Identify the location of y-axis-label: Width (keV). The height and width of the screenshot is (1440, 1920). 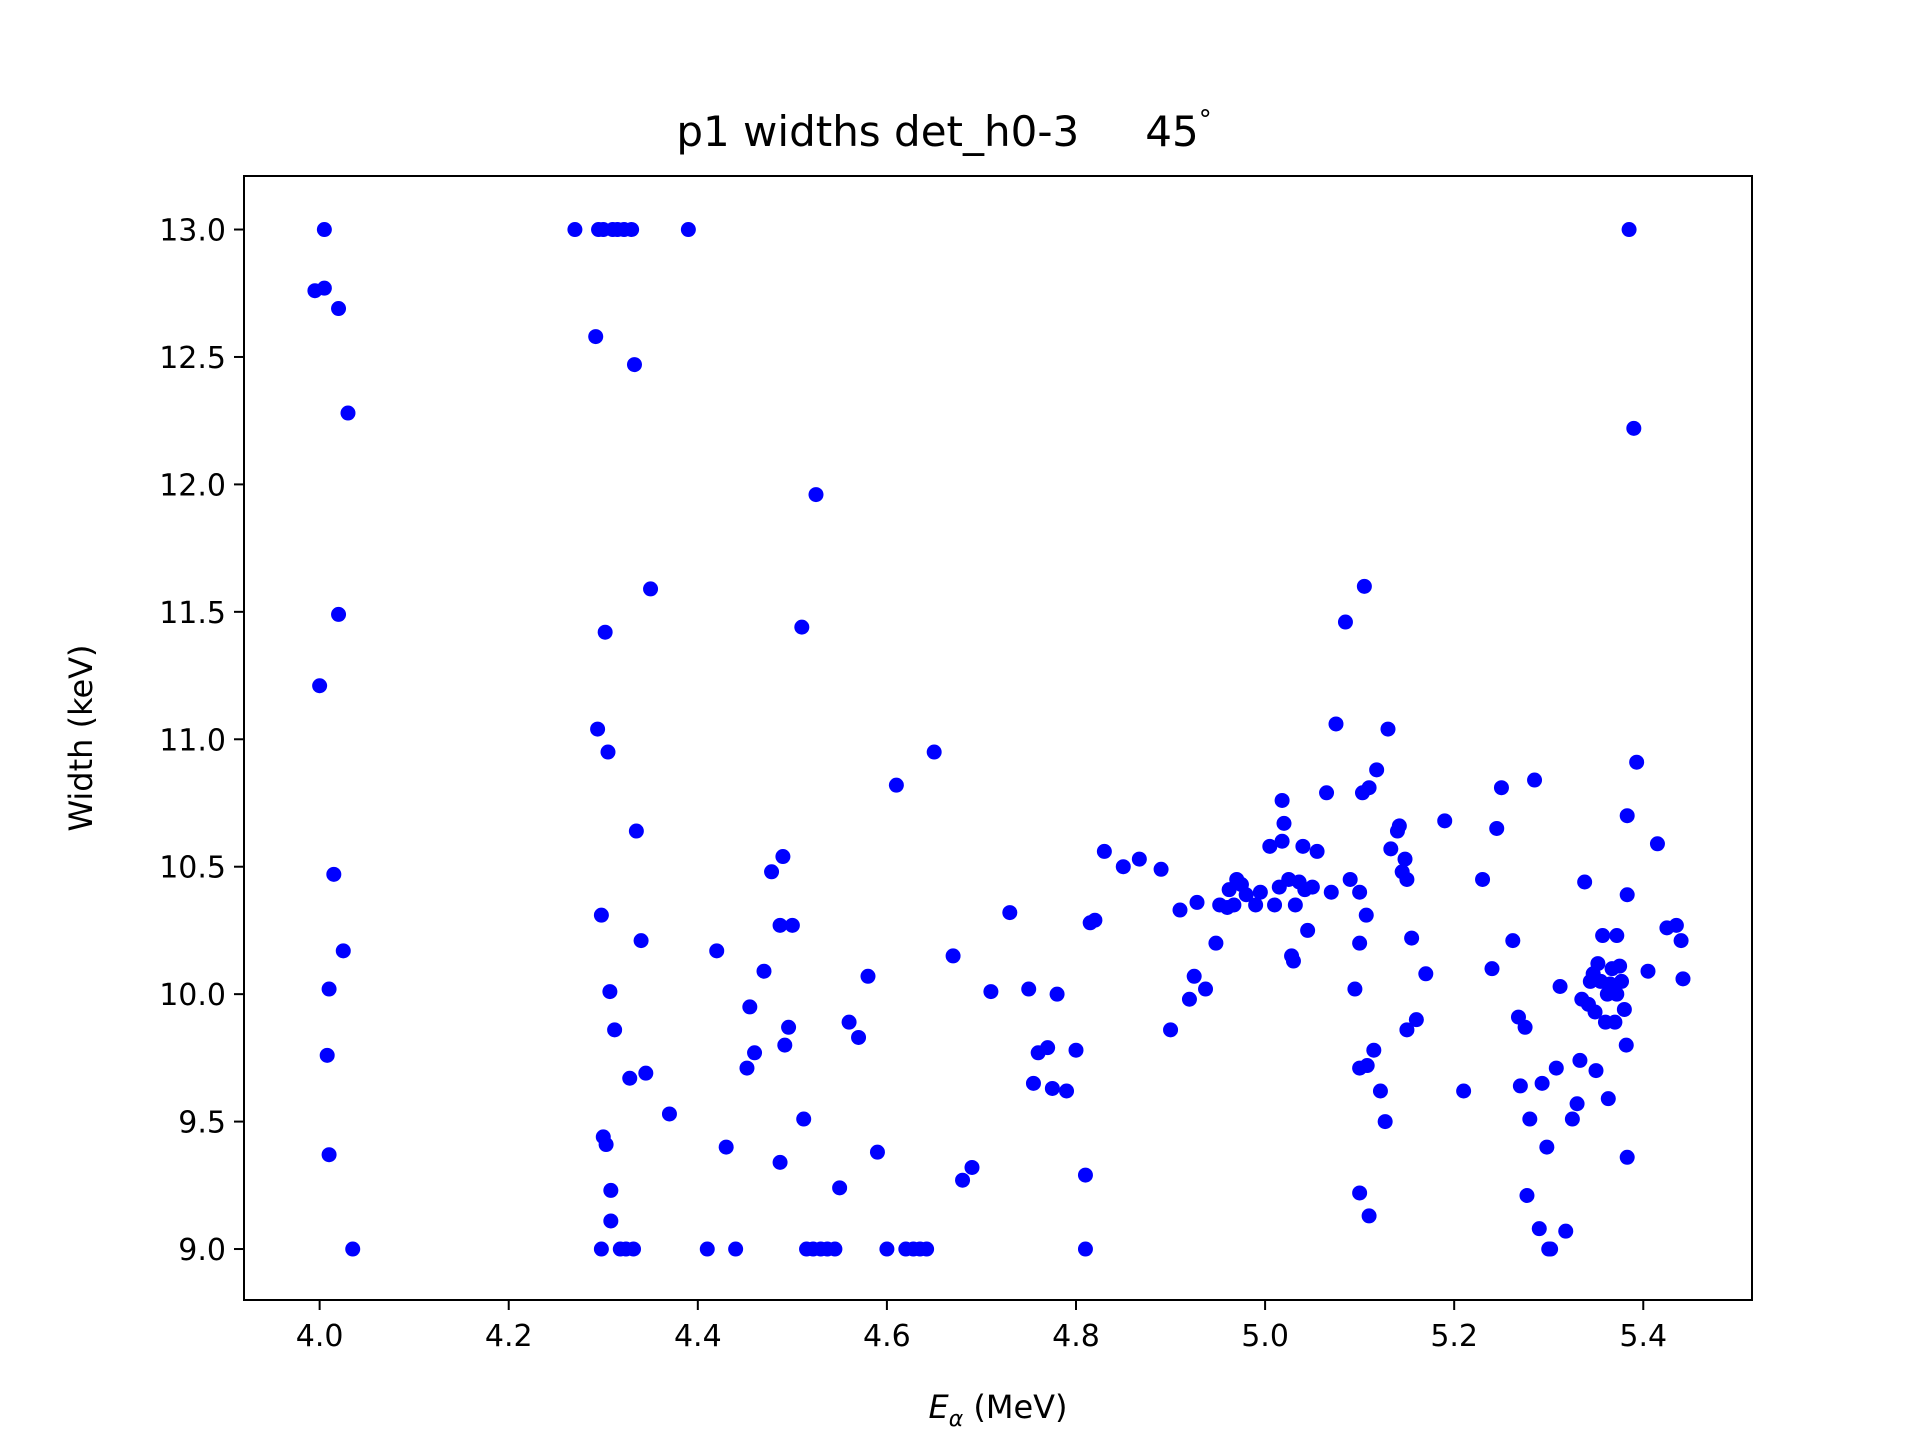
(81, 737).